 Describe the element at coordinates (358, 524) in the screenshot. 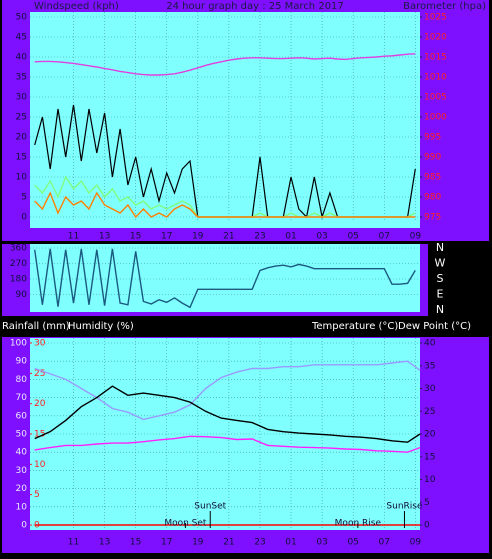

I see `annotation: Moon Rise` at that location.